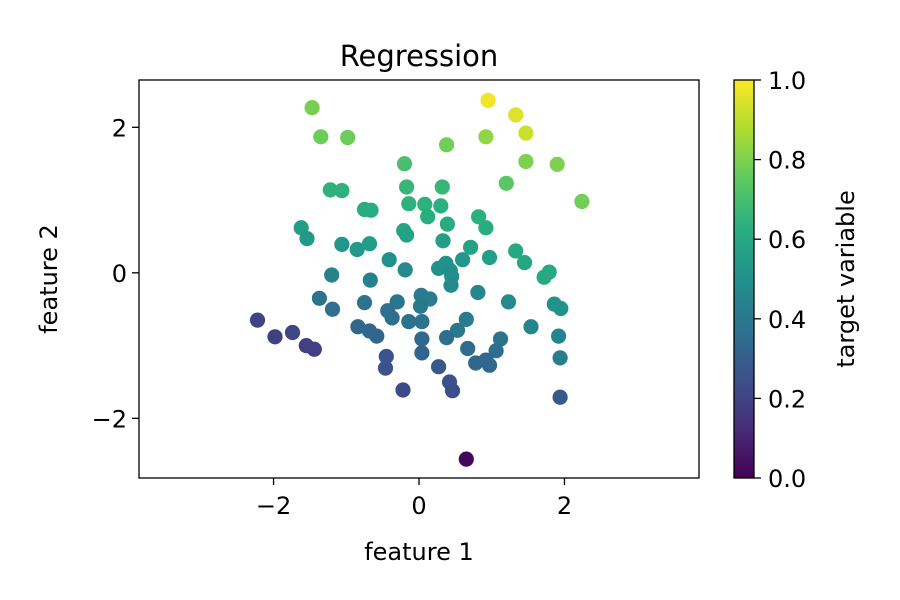 The width and height of the screenshot is (900, 600). Describe the element at coordinates (419, 56) in the screenshot. I see `chart-title: Regression` at that location.